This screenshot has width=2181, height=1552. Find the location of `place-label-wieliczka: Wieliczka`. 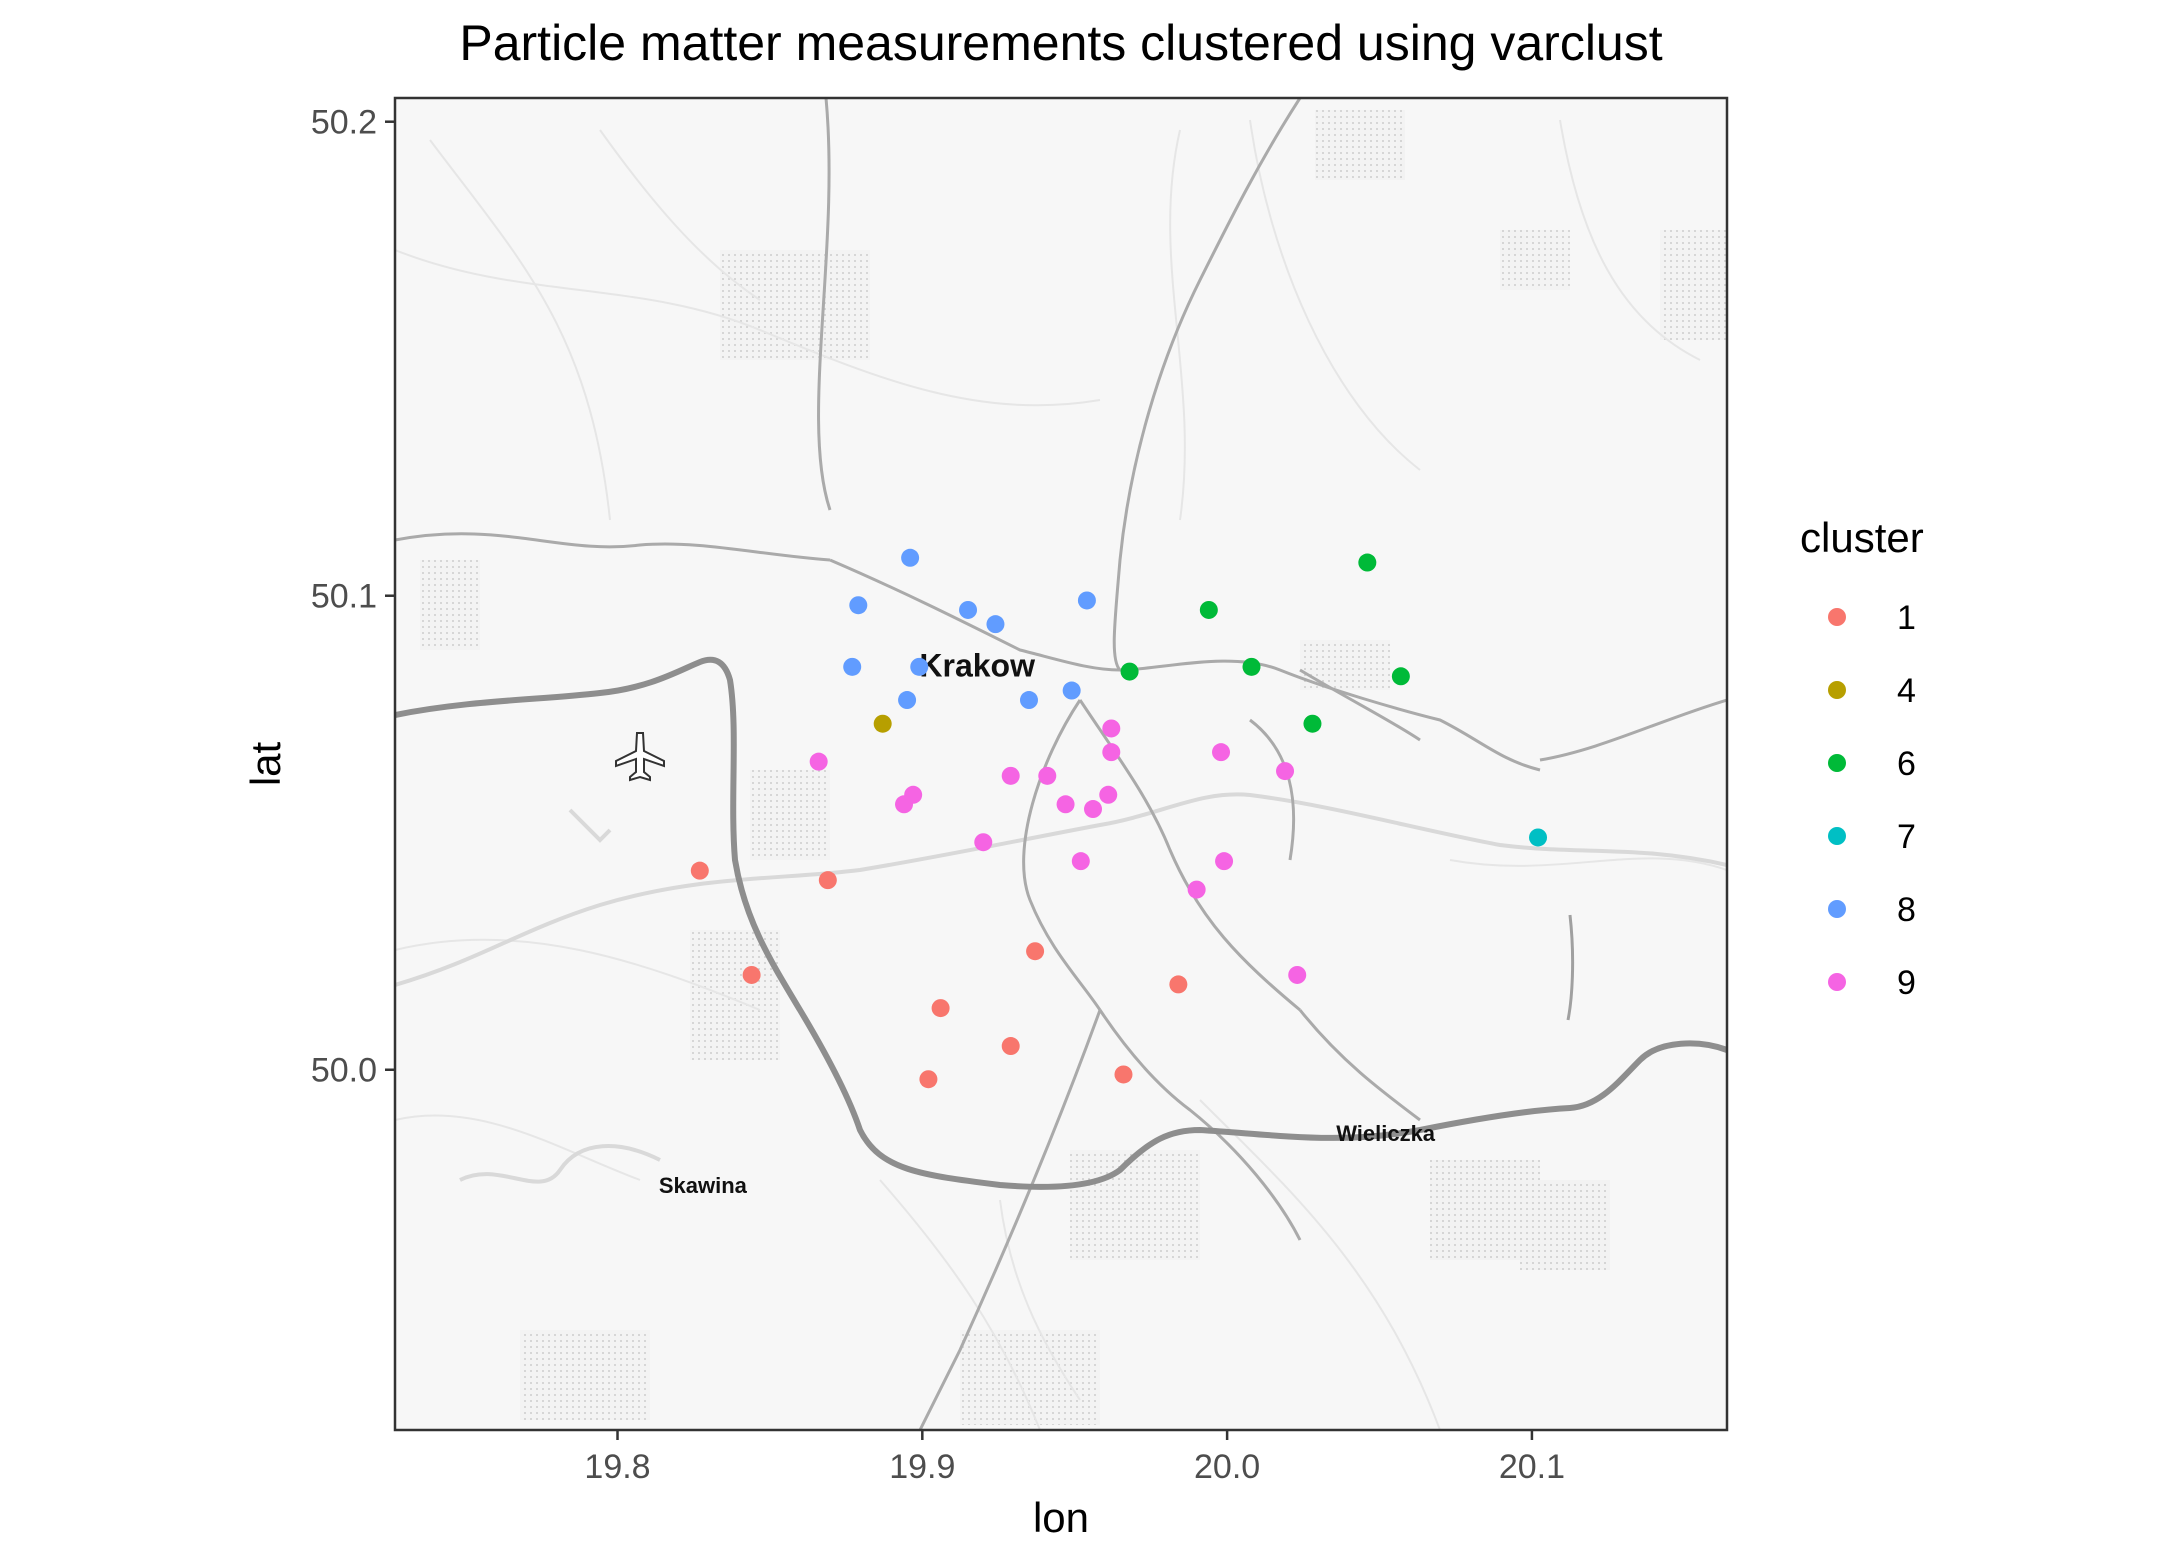

place-label-wieliczka: Wieliczka is located at coordinates (1386, 1133).